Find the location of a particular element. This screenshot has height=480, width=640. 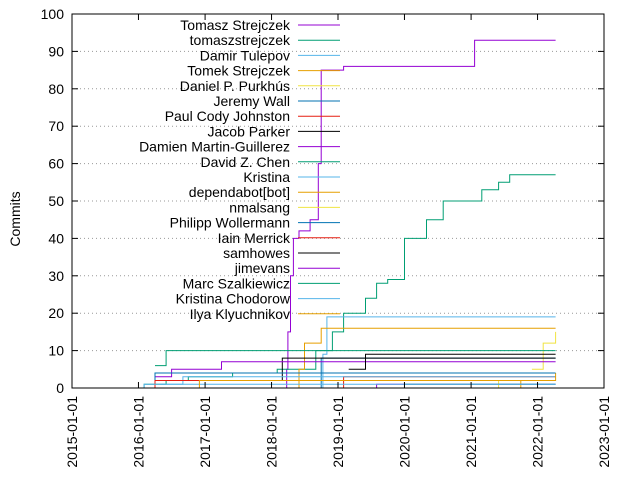

x-tick-label: 2019-01-01 is located at coordinates (338, 432).